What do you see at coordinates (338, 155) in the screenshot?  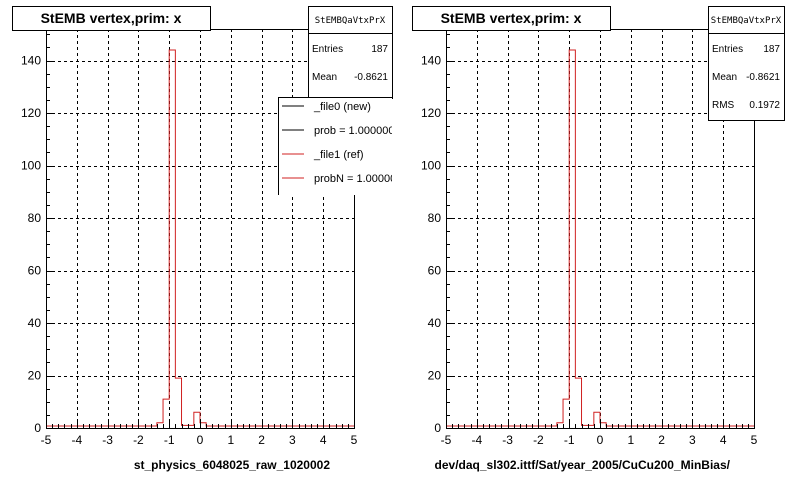 I see `legend-entry-label: _file1 (ref)` at bounding box center [338, 155].